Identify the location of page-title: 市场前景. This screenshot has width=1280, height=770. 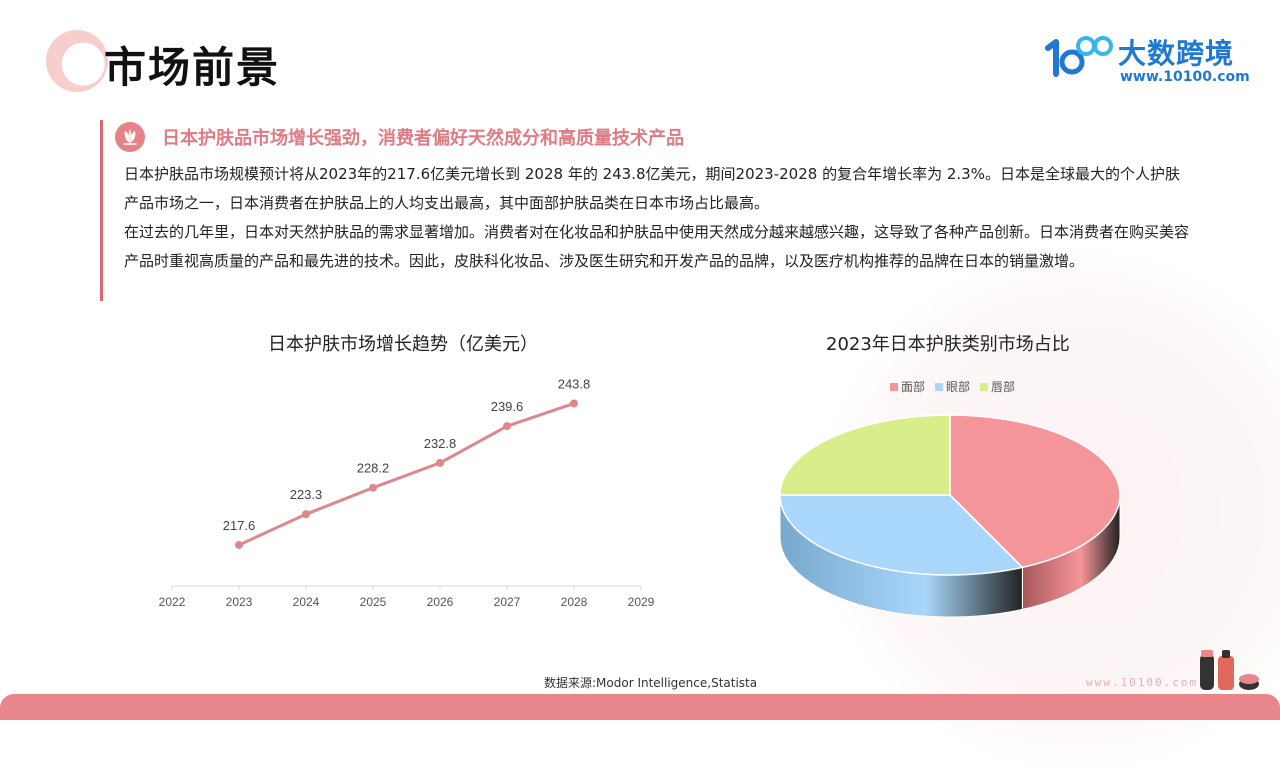
(192, 67).